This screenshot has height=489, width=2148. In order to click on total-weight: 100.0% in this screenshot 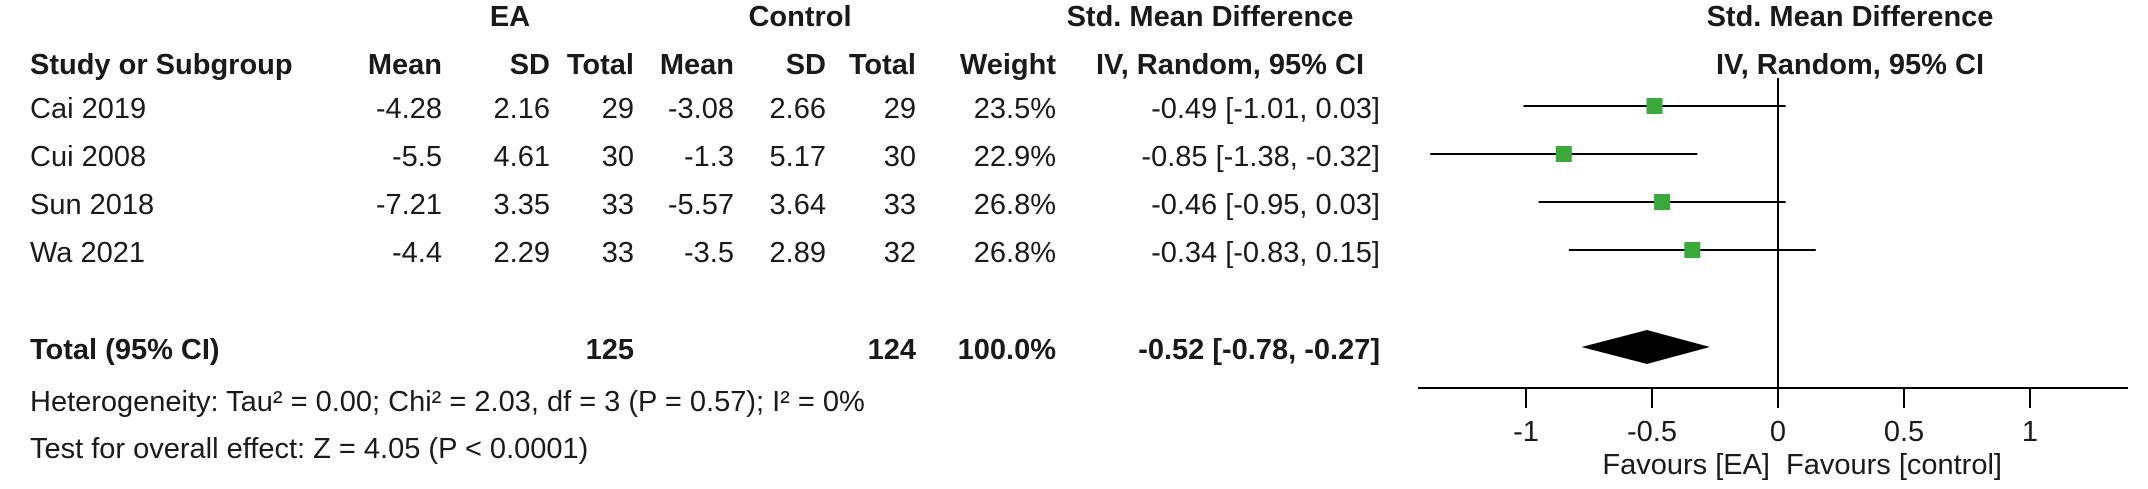, I will do `click(1006, 350)`.